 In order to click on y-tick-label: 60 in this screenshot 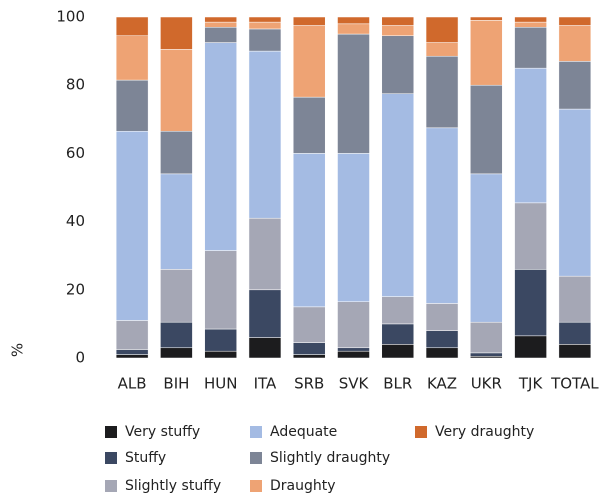, I will do `click(75, 153)`.